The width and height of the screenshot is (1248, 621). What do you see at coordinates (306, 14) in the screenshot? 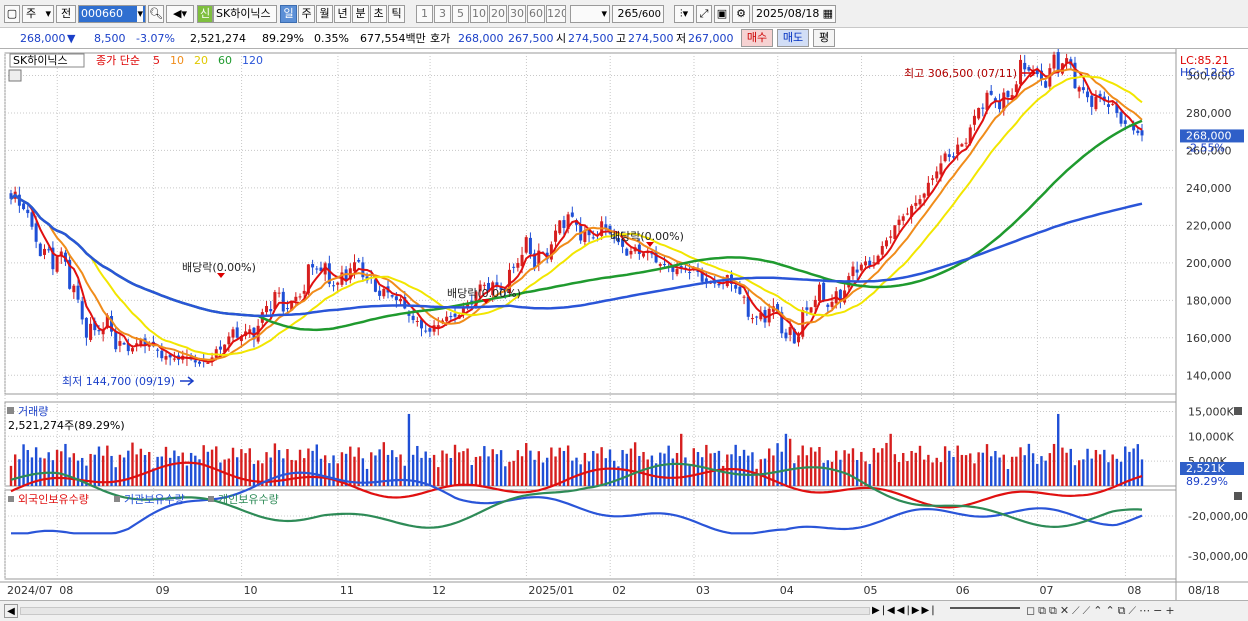
I see `period-tab-1: 주` at bounding box center [306, 14].